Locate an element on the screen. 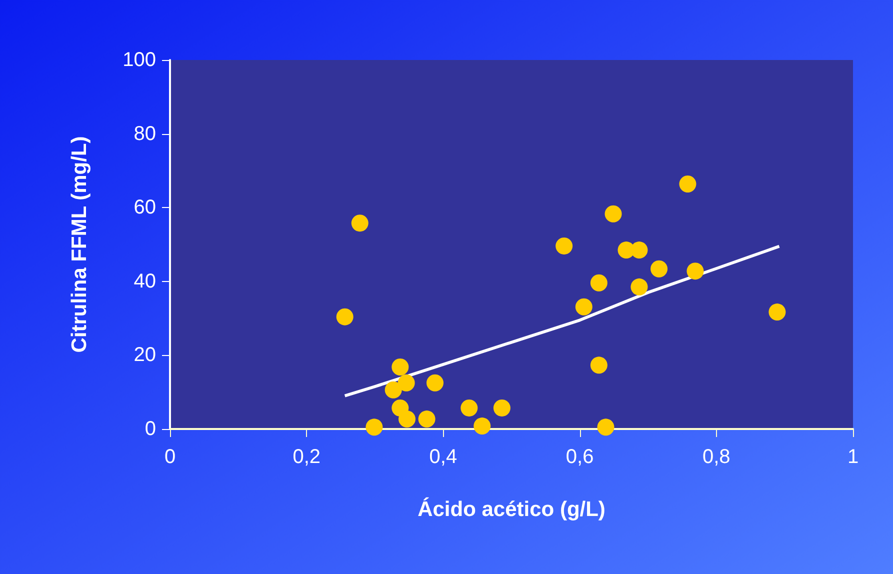 The height and width of the screenshot is (574, 893). x-tick-label: 0,6 is located at coordinates (580, 457).